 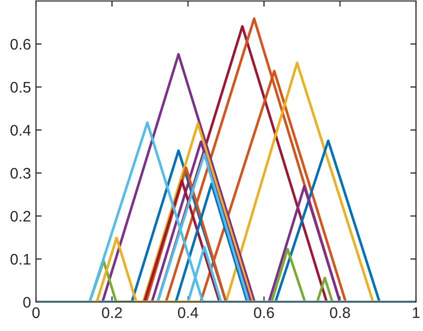 What do you see at coordinates (188, 312) in the screenshot?
I see `x-tick-label: 0.4` at bounding box center [188, 312].